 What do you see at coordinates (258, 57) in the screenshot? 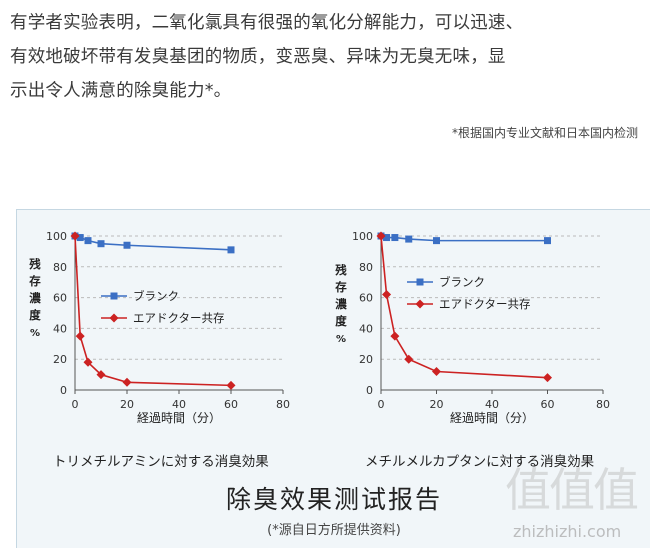
I see `intro-line: 有效地破坏带有发臭基团的物质，变恶臭、异味为无臭无味，显` at bounding box center [258, 57].